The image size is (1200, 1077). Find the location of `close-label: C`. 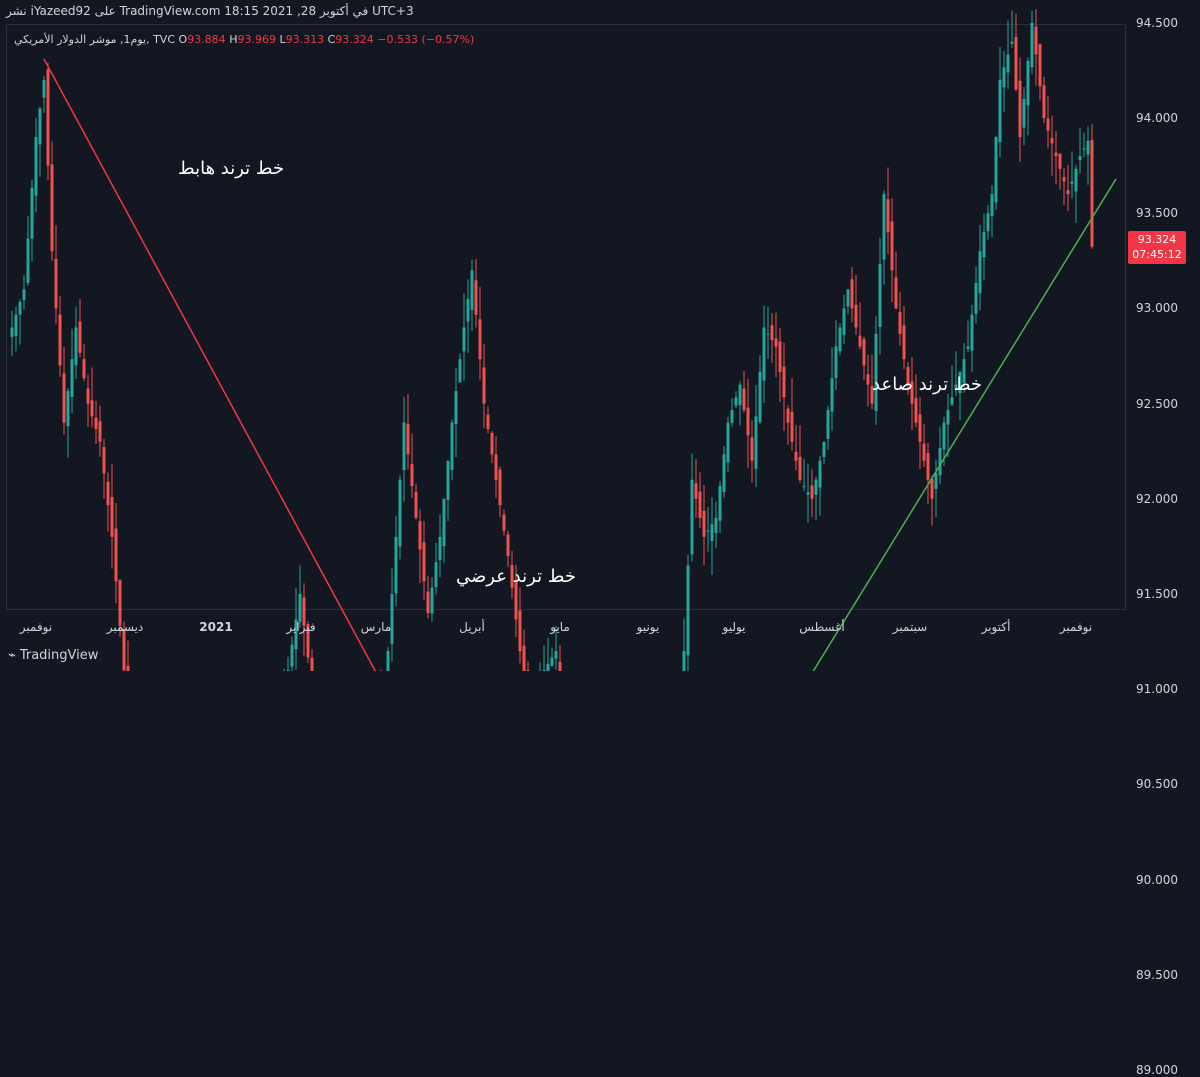

close-label: C is located at coordinates (331, 39).